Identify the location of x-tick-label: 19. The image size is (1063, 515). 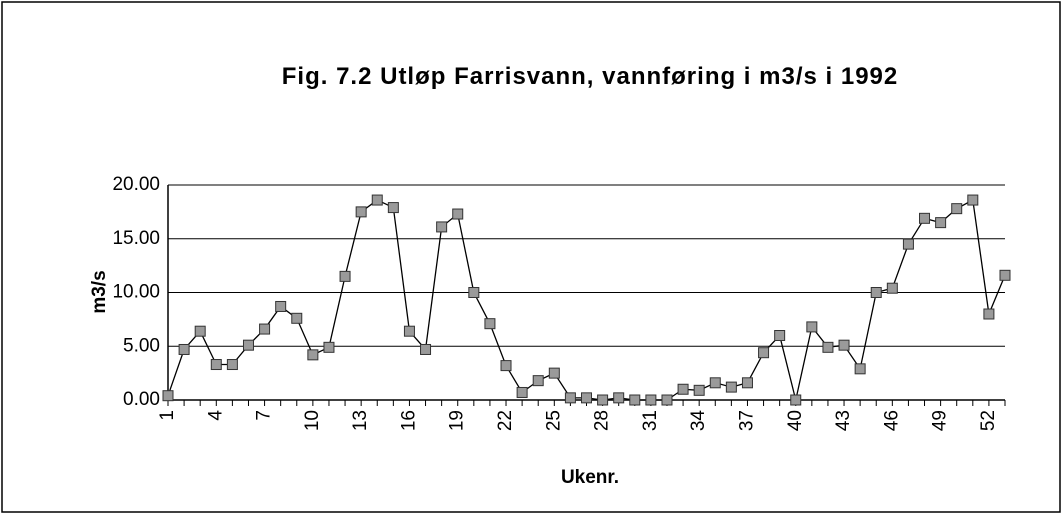
(457, 420).